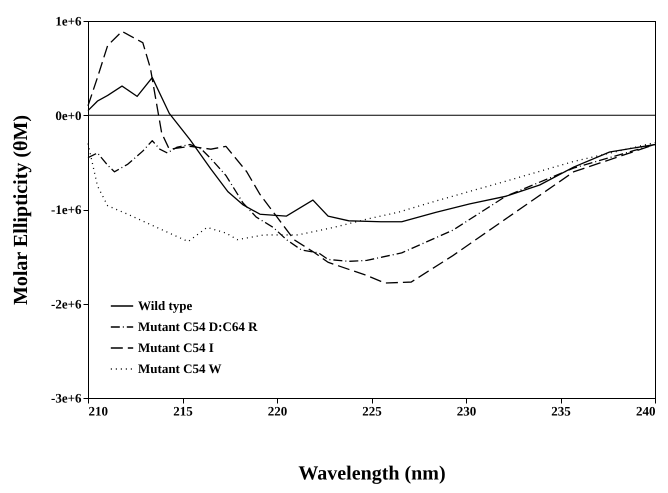 Image resolution: width=668 pixels, height=493 pixels. What do you see at coordinates (561, 411) in the screenshot?
I see `x-tick-label: 235` at bounding box center [561, 411].